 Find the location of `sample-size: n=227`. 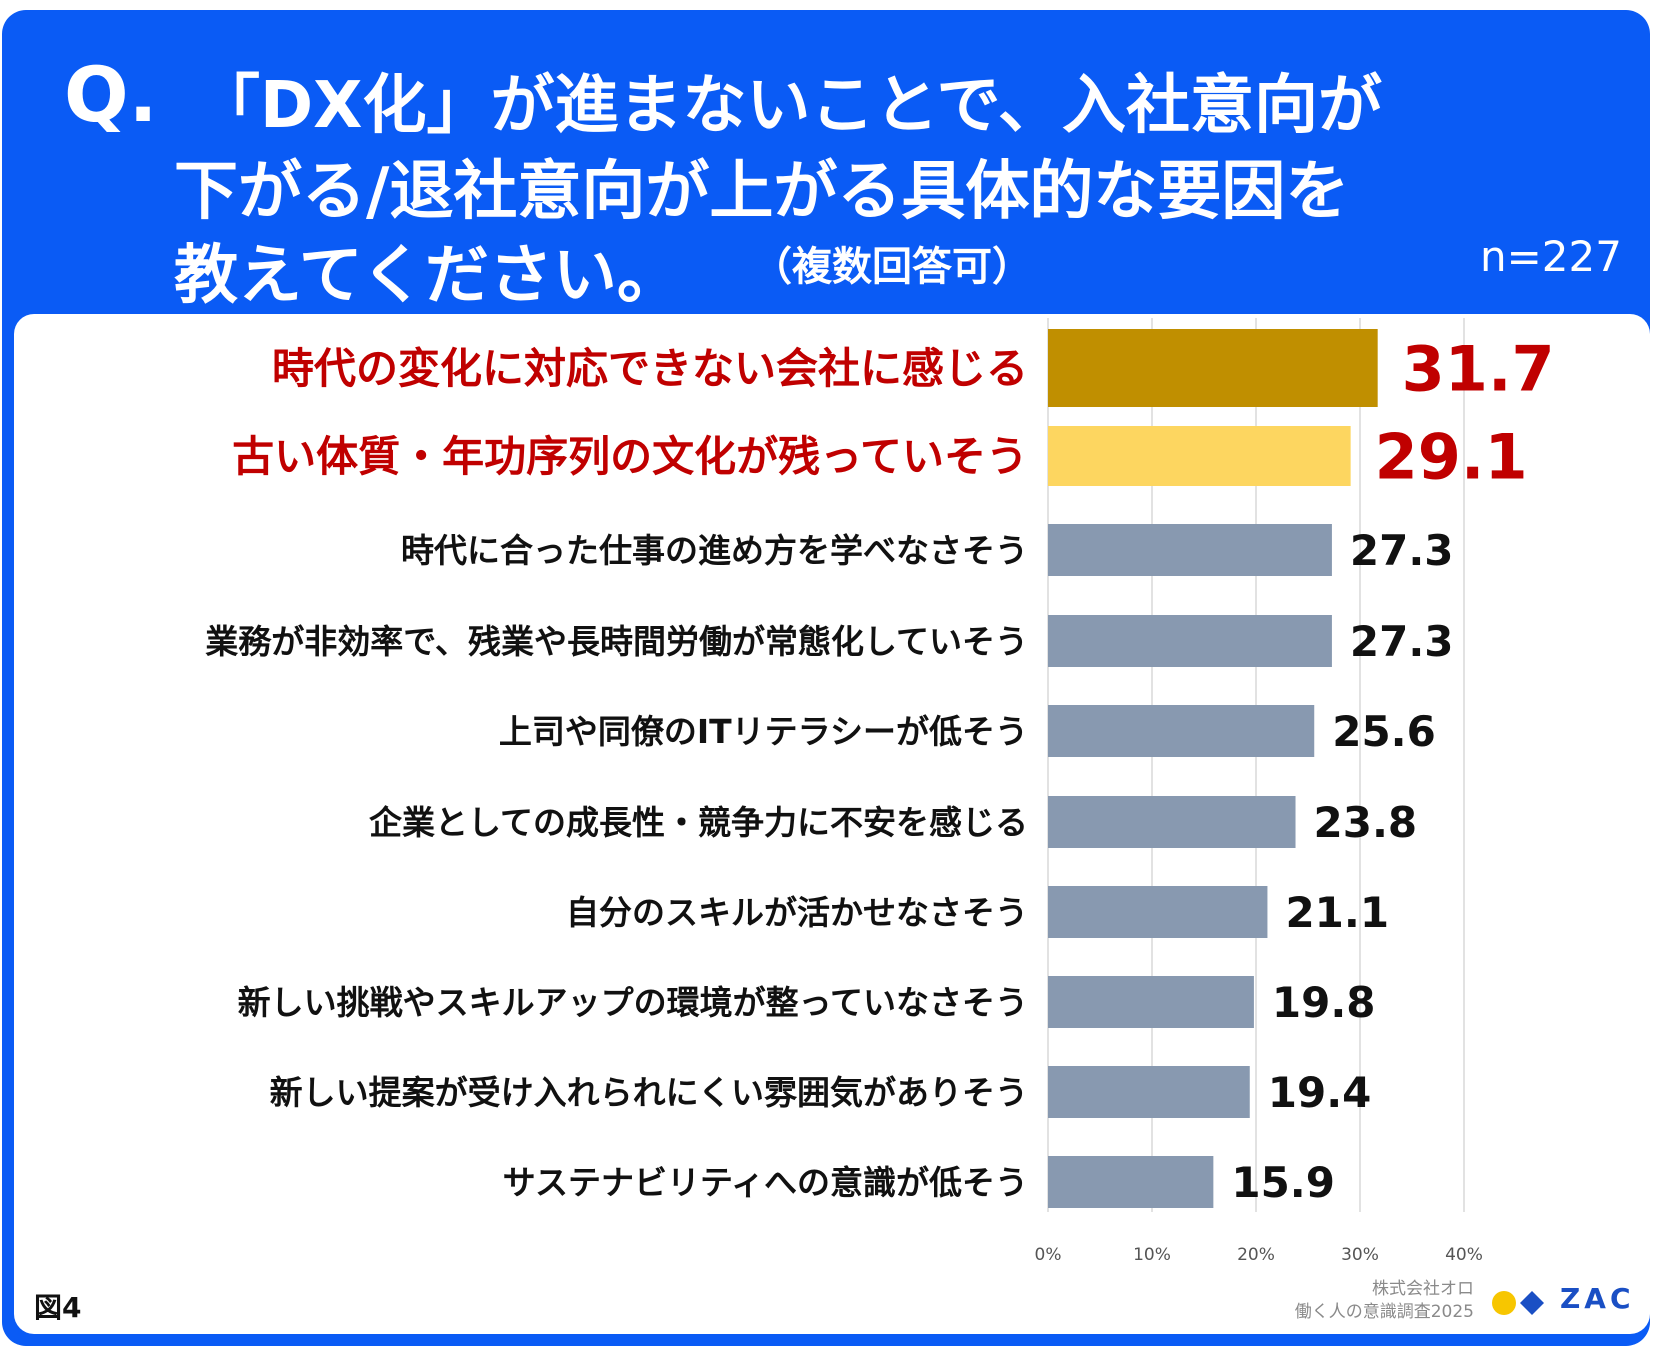

sample-size: n=227 is located at coordinates (1551, 256).